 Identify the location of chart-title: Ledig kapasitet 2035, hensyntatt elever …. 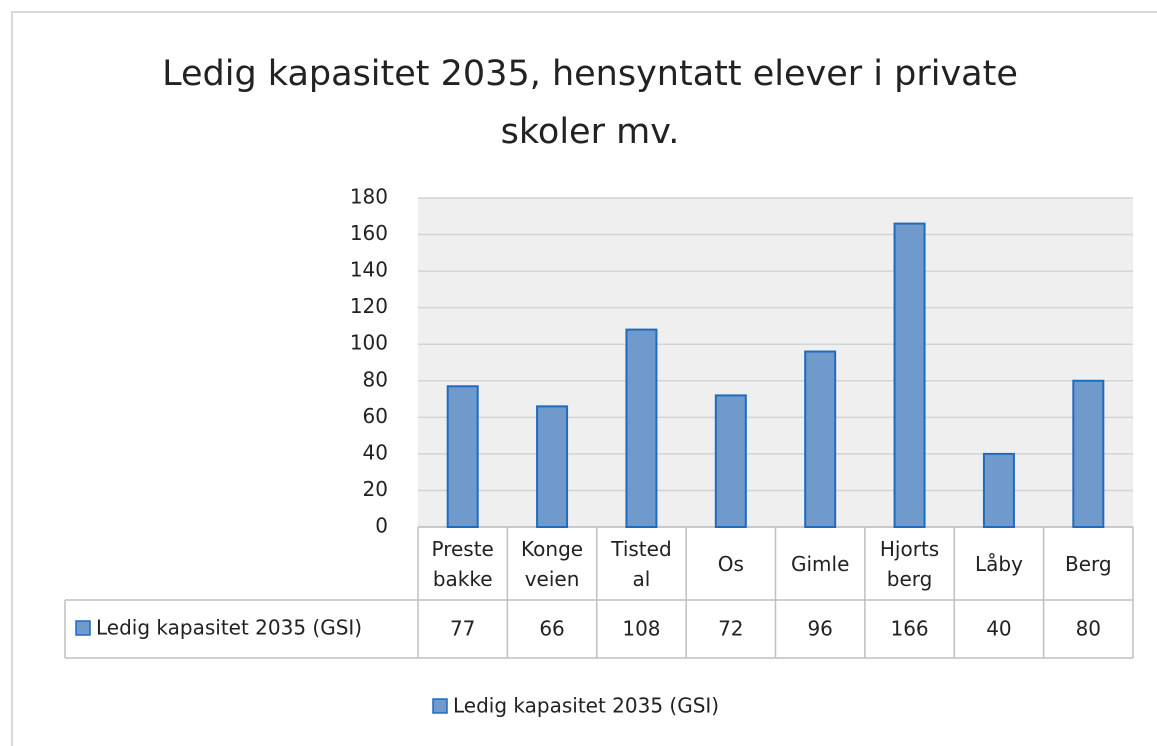
(590, 103).